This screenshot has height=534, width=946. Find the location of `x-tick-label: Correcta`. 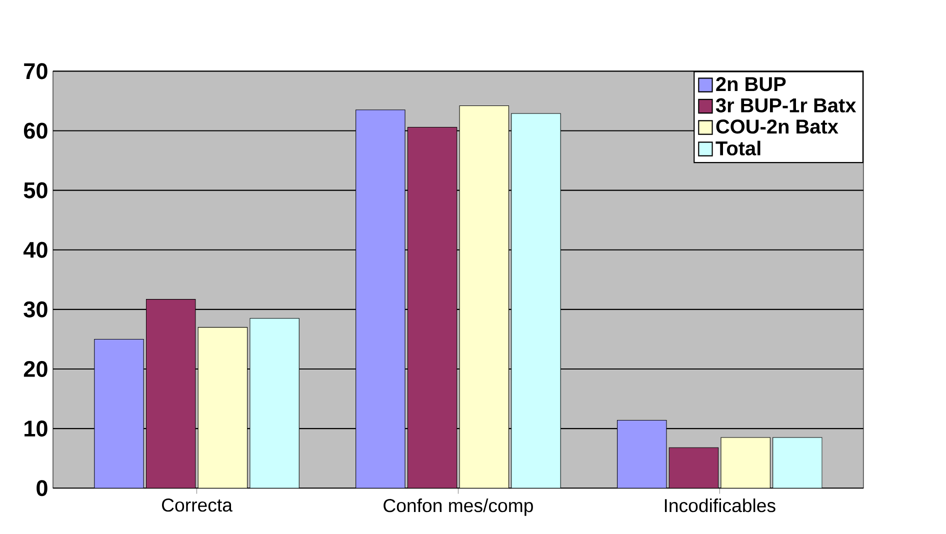

x-tick-label: Correcta is located at coordinates (197, 505).